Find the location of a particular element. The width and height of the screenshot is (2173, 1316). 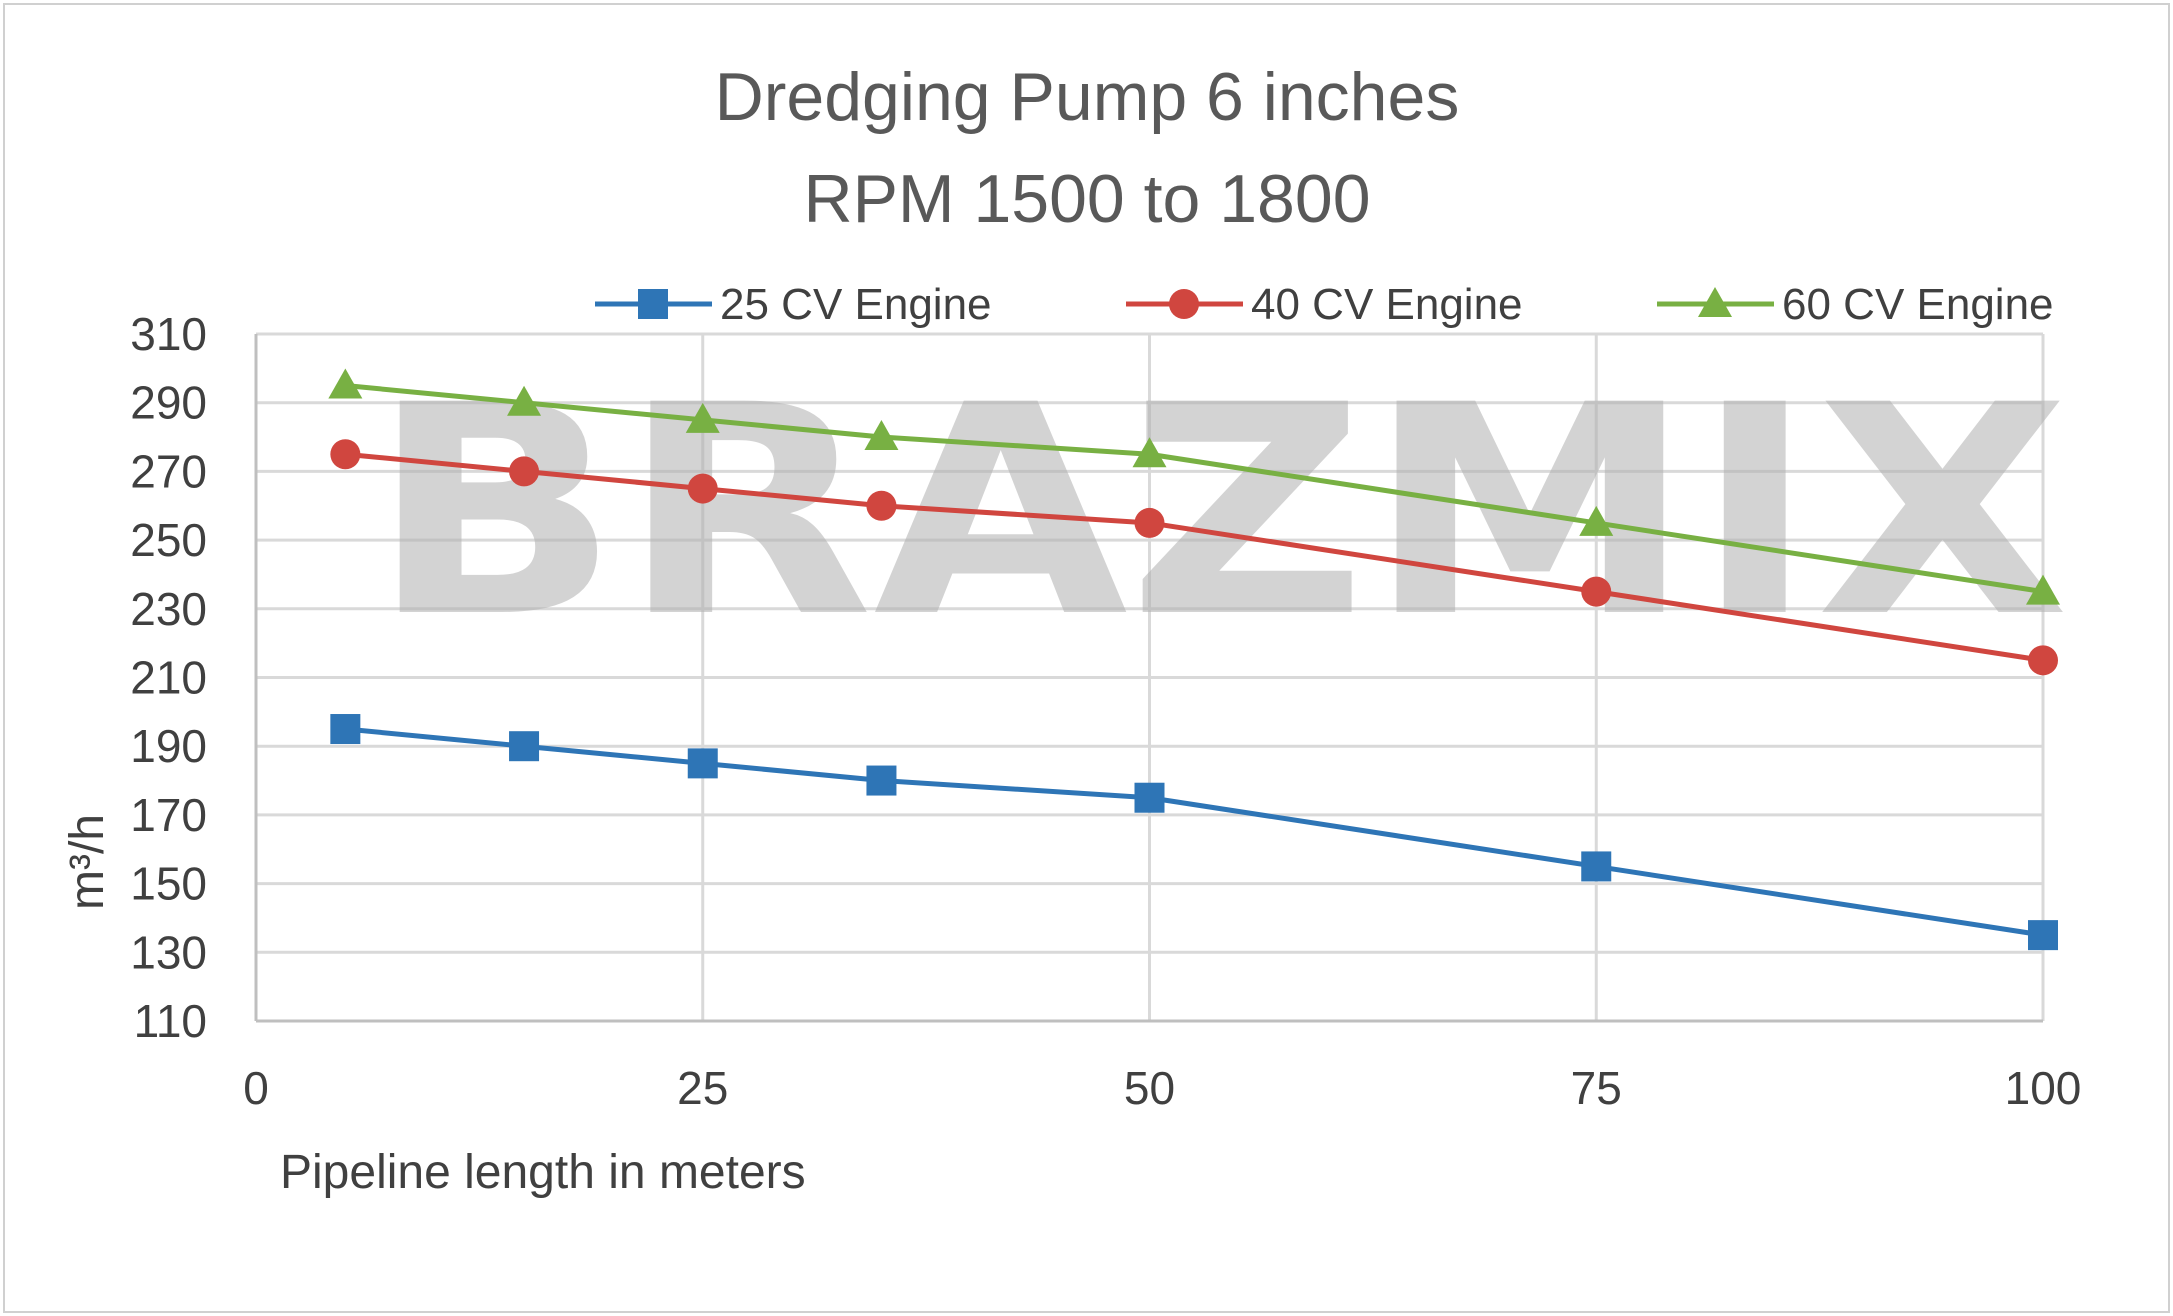

y-tick-label: 150 is located at coordinates (168, 884).